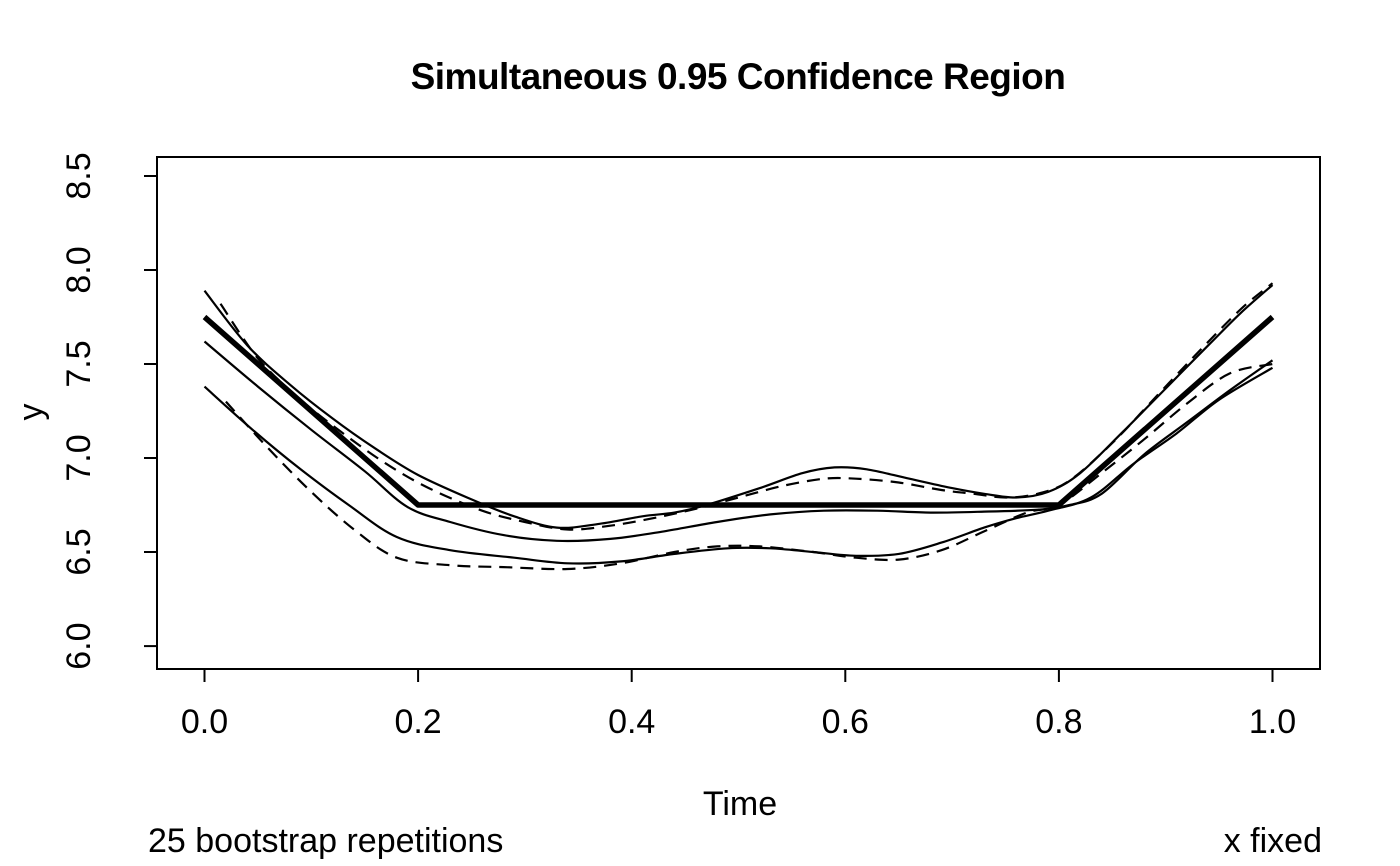 The image size is (1400, 866). I want to click on x-axis-label: Time, so click(740, 804).